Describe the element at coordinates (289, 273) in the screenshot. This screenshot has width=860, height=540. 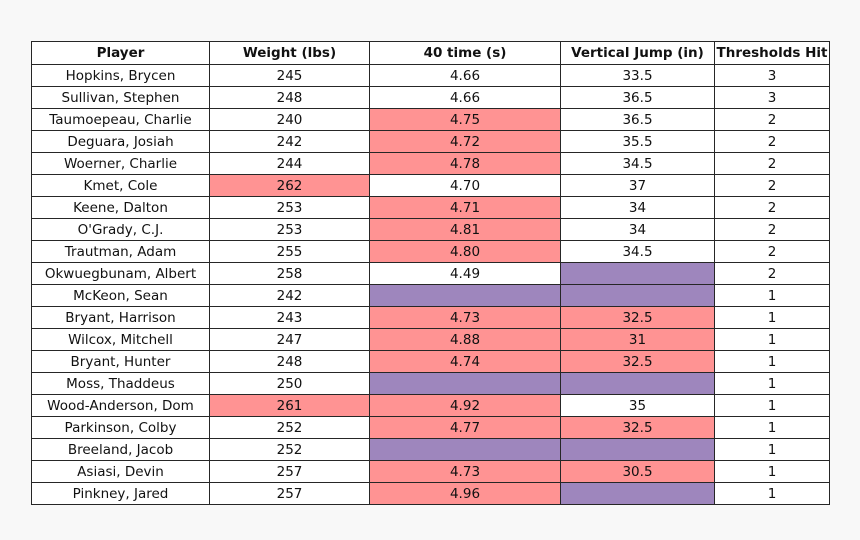
I see `weight-cell: 258` at that location.